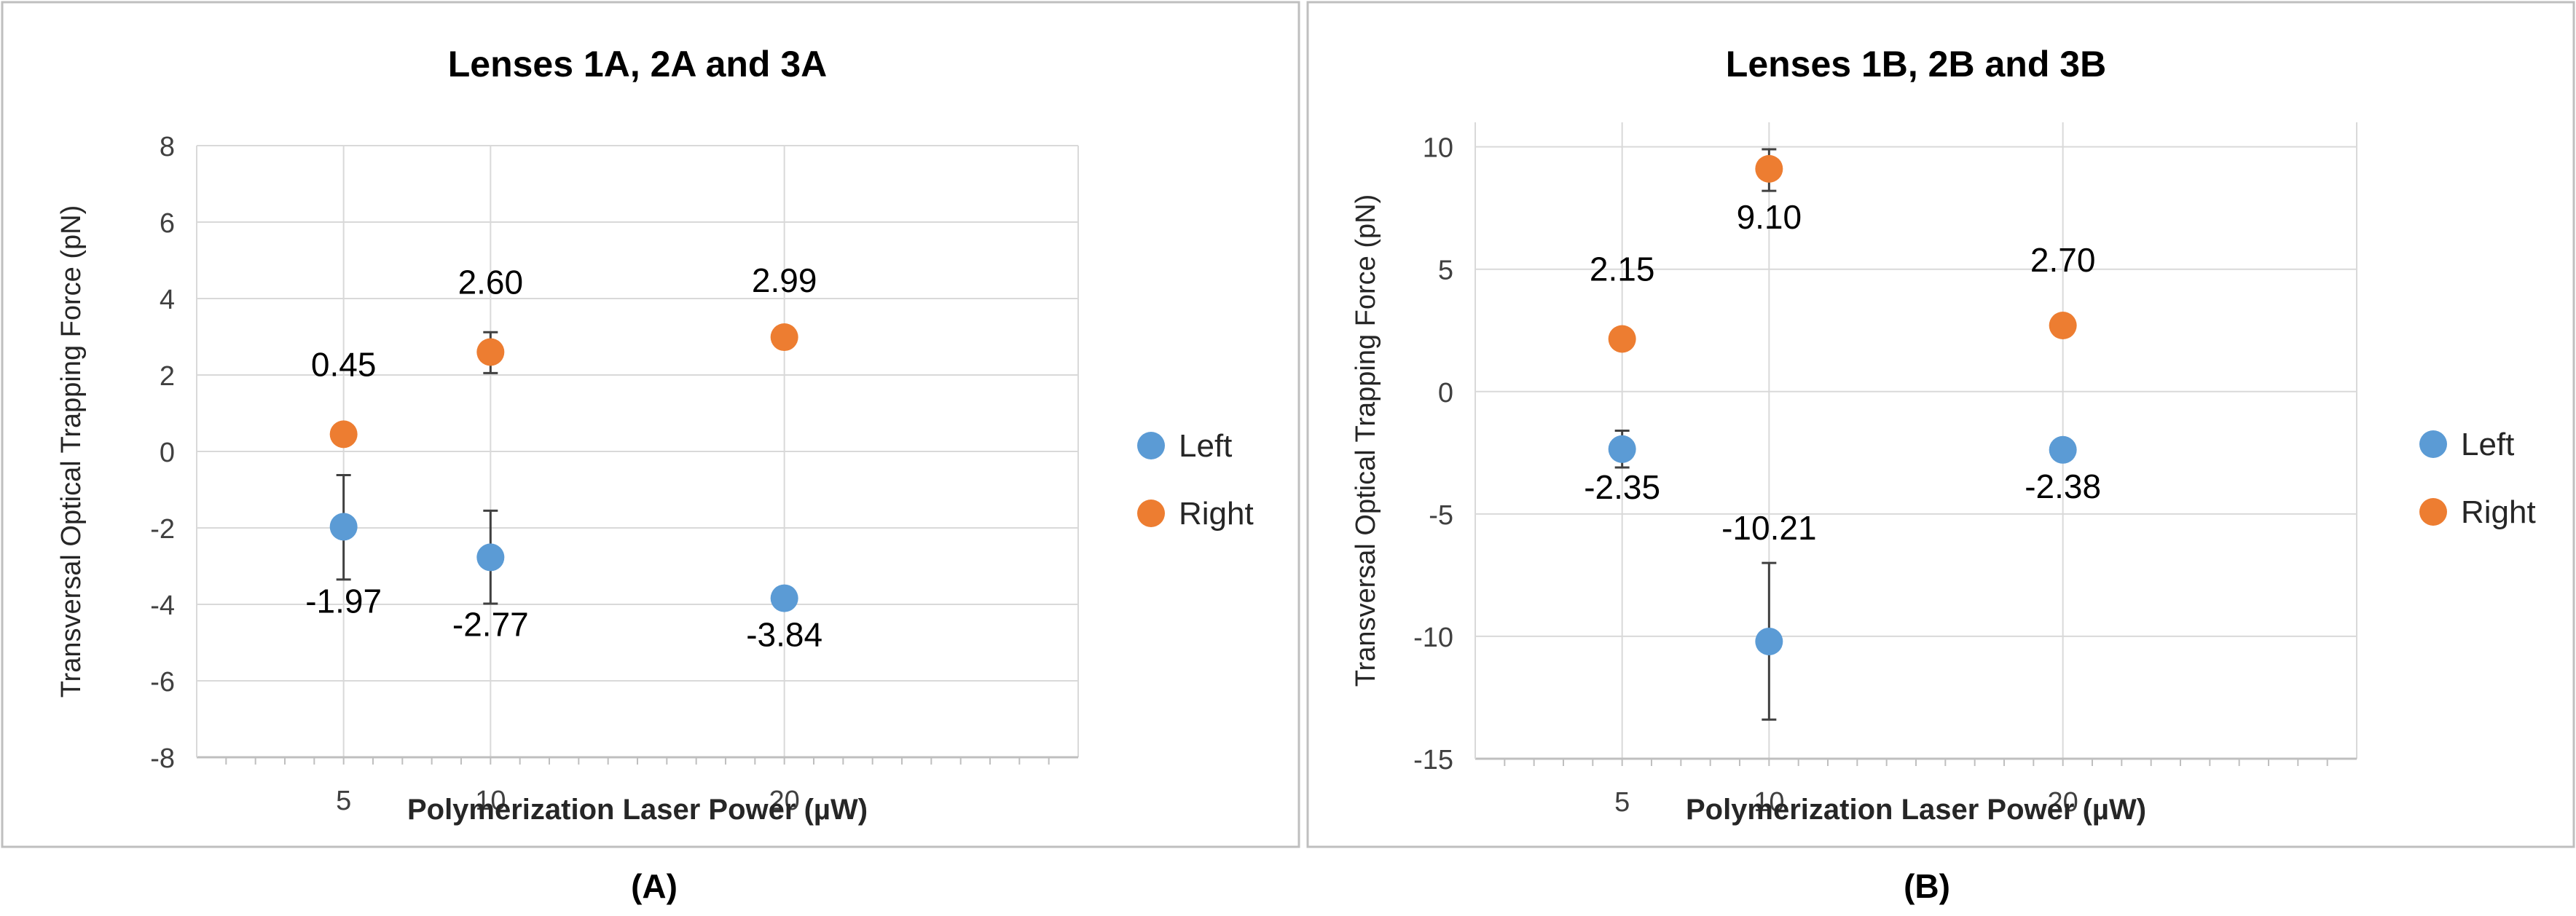 This screenshot has width=2576, height=916. Describe the element at coordinates (2063, 260) in the screenshot. I see `data-label-right: 2.70` at that location.